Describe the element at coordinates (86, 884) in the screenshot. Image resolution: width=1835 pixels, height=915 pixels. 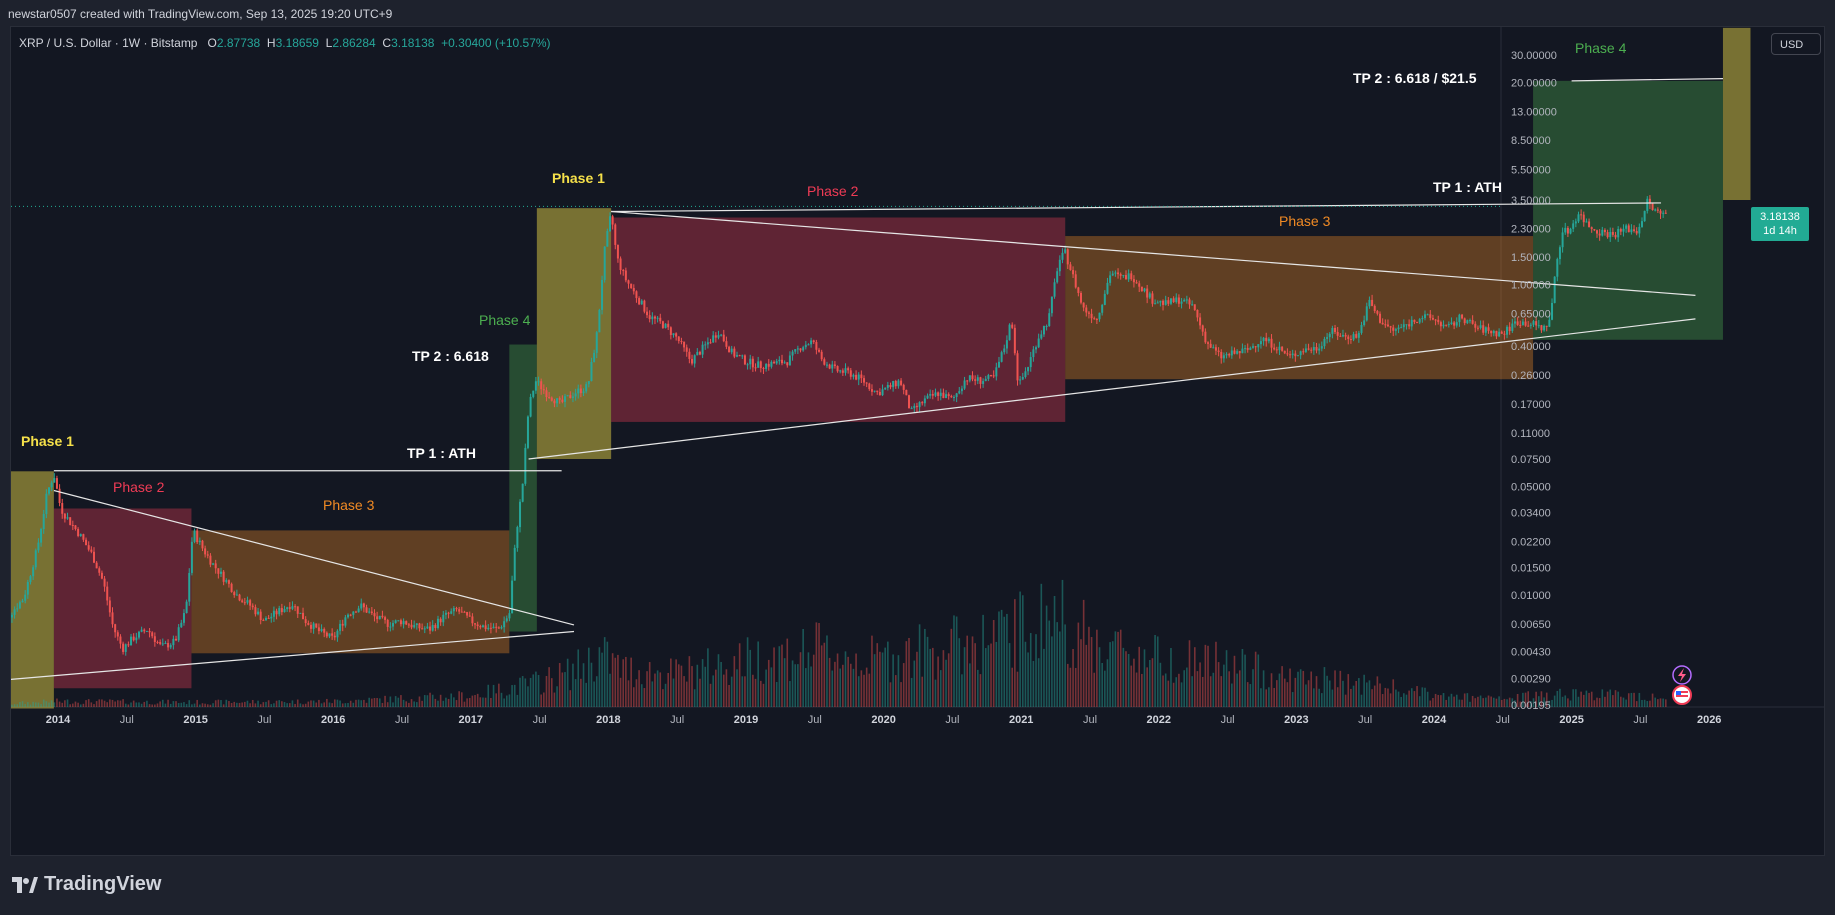
I see `tradingview-logo: TradingView` at that location.